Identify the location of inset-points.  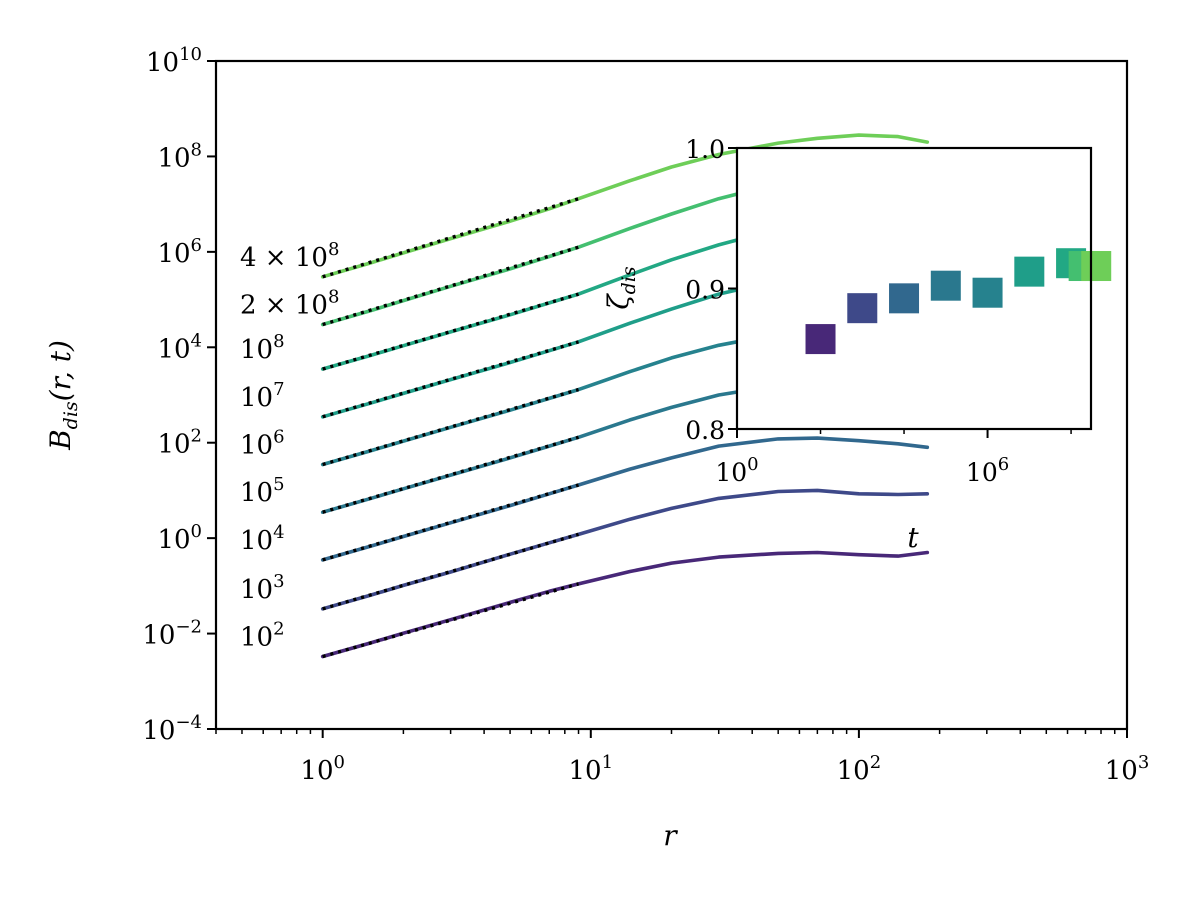
(958, 301).